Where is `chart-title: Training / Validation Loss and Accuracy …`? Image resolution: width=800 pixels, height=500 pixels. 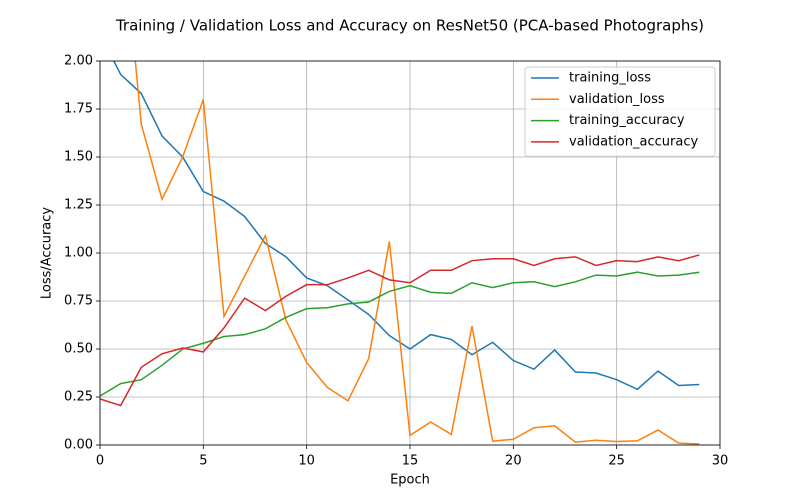 chart-title: Training / Validation Loss and Accuracy … is located at coordinates (409, 26).